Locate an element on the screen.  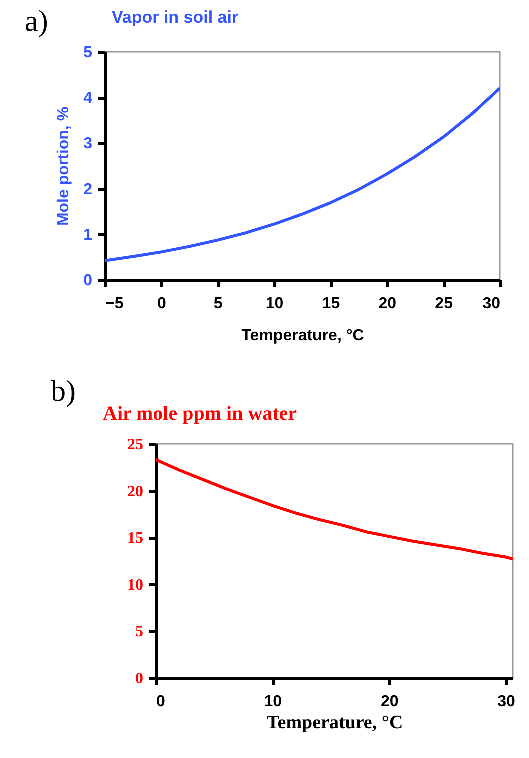
text: b) is located at coordinates (63, 391).